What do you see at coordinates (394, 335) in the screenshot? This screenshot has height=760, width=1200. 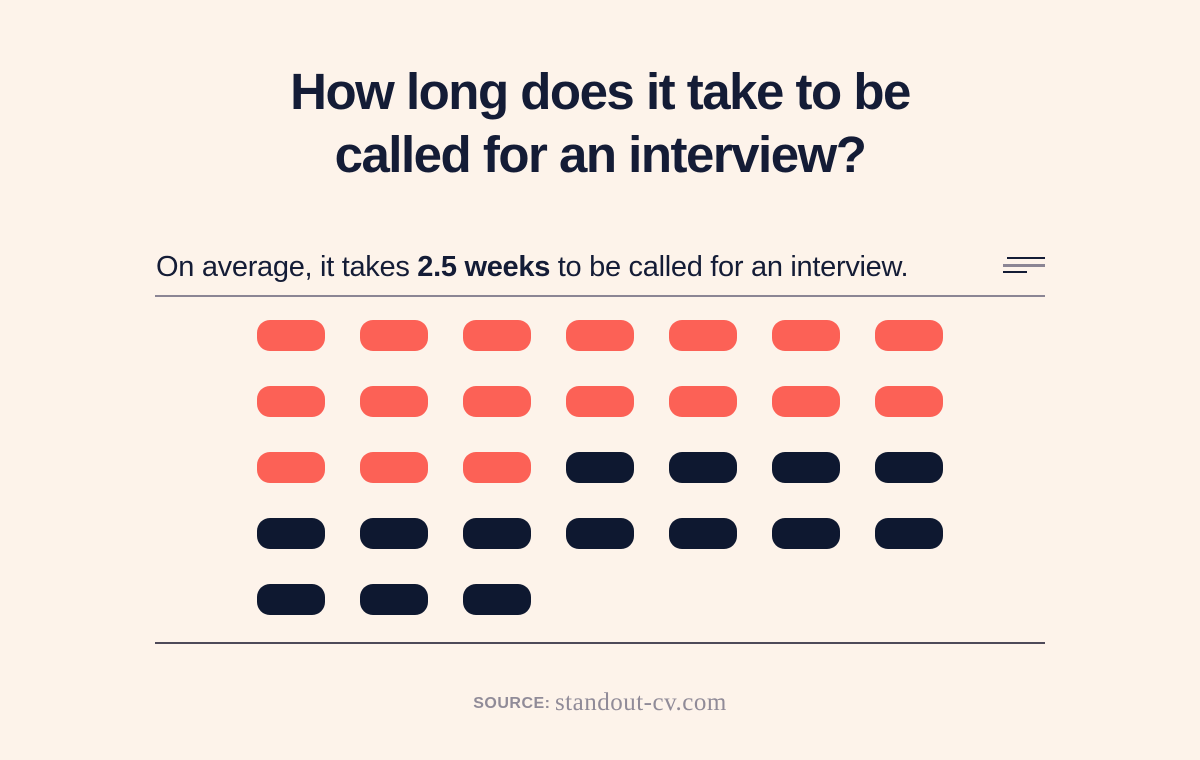 I see `pill-highlight-r1c2` at bounding box center [394, 335].